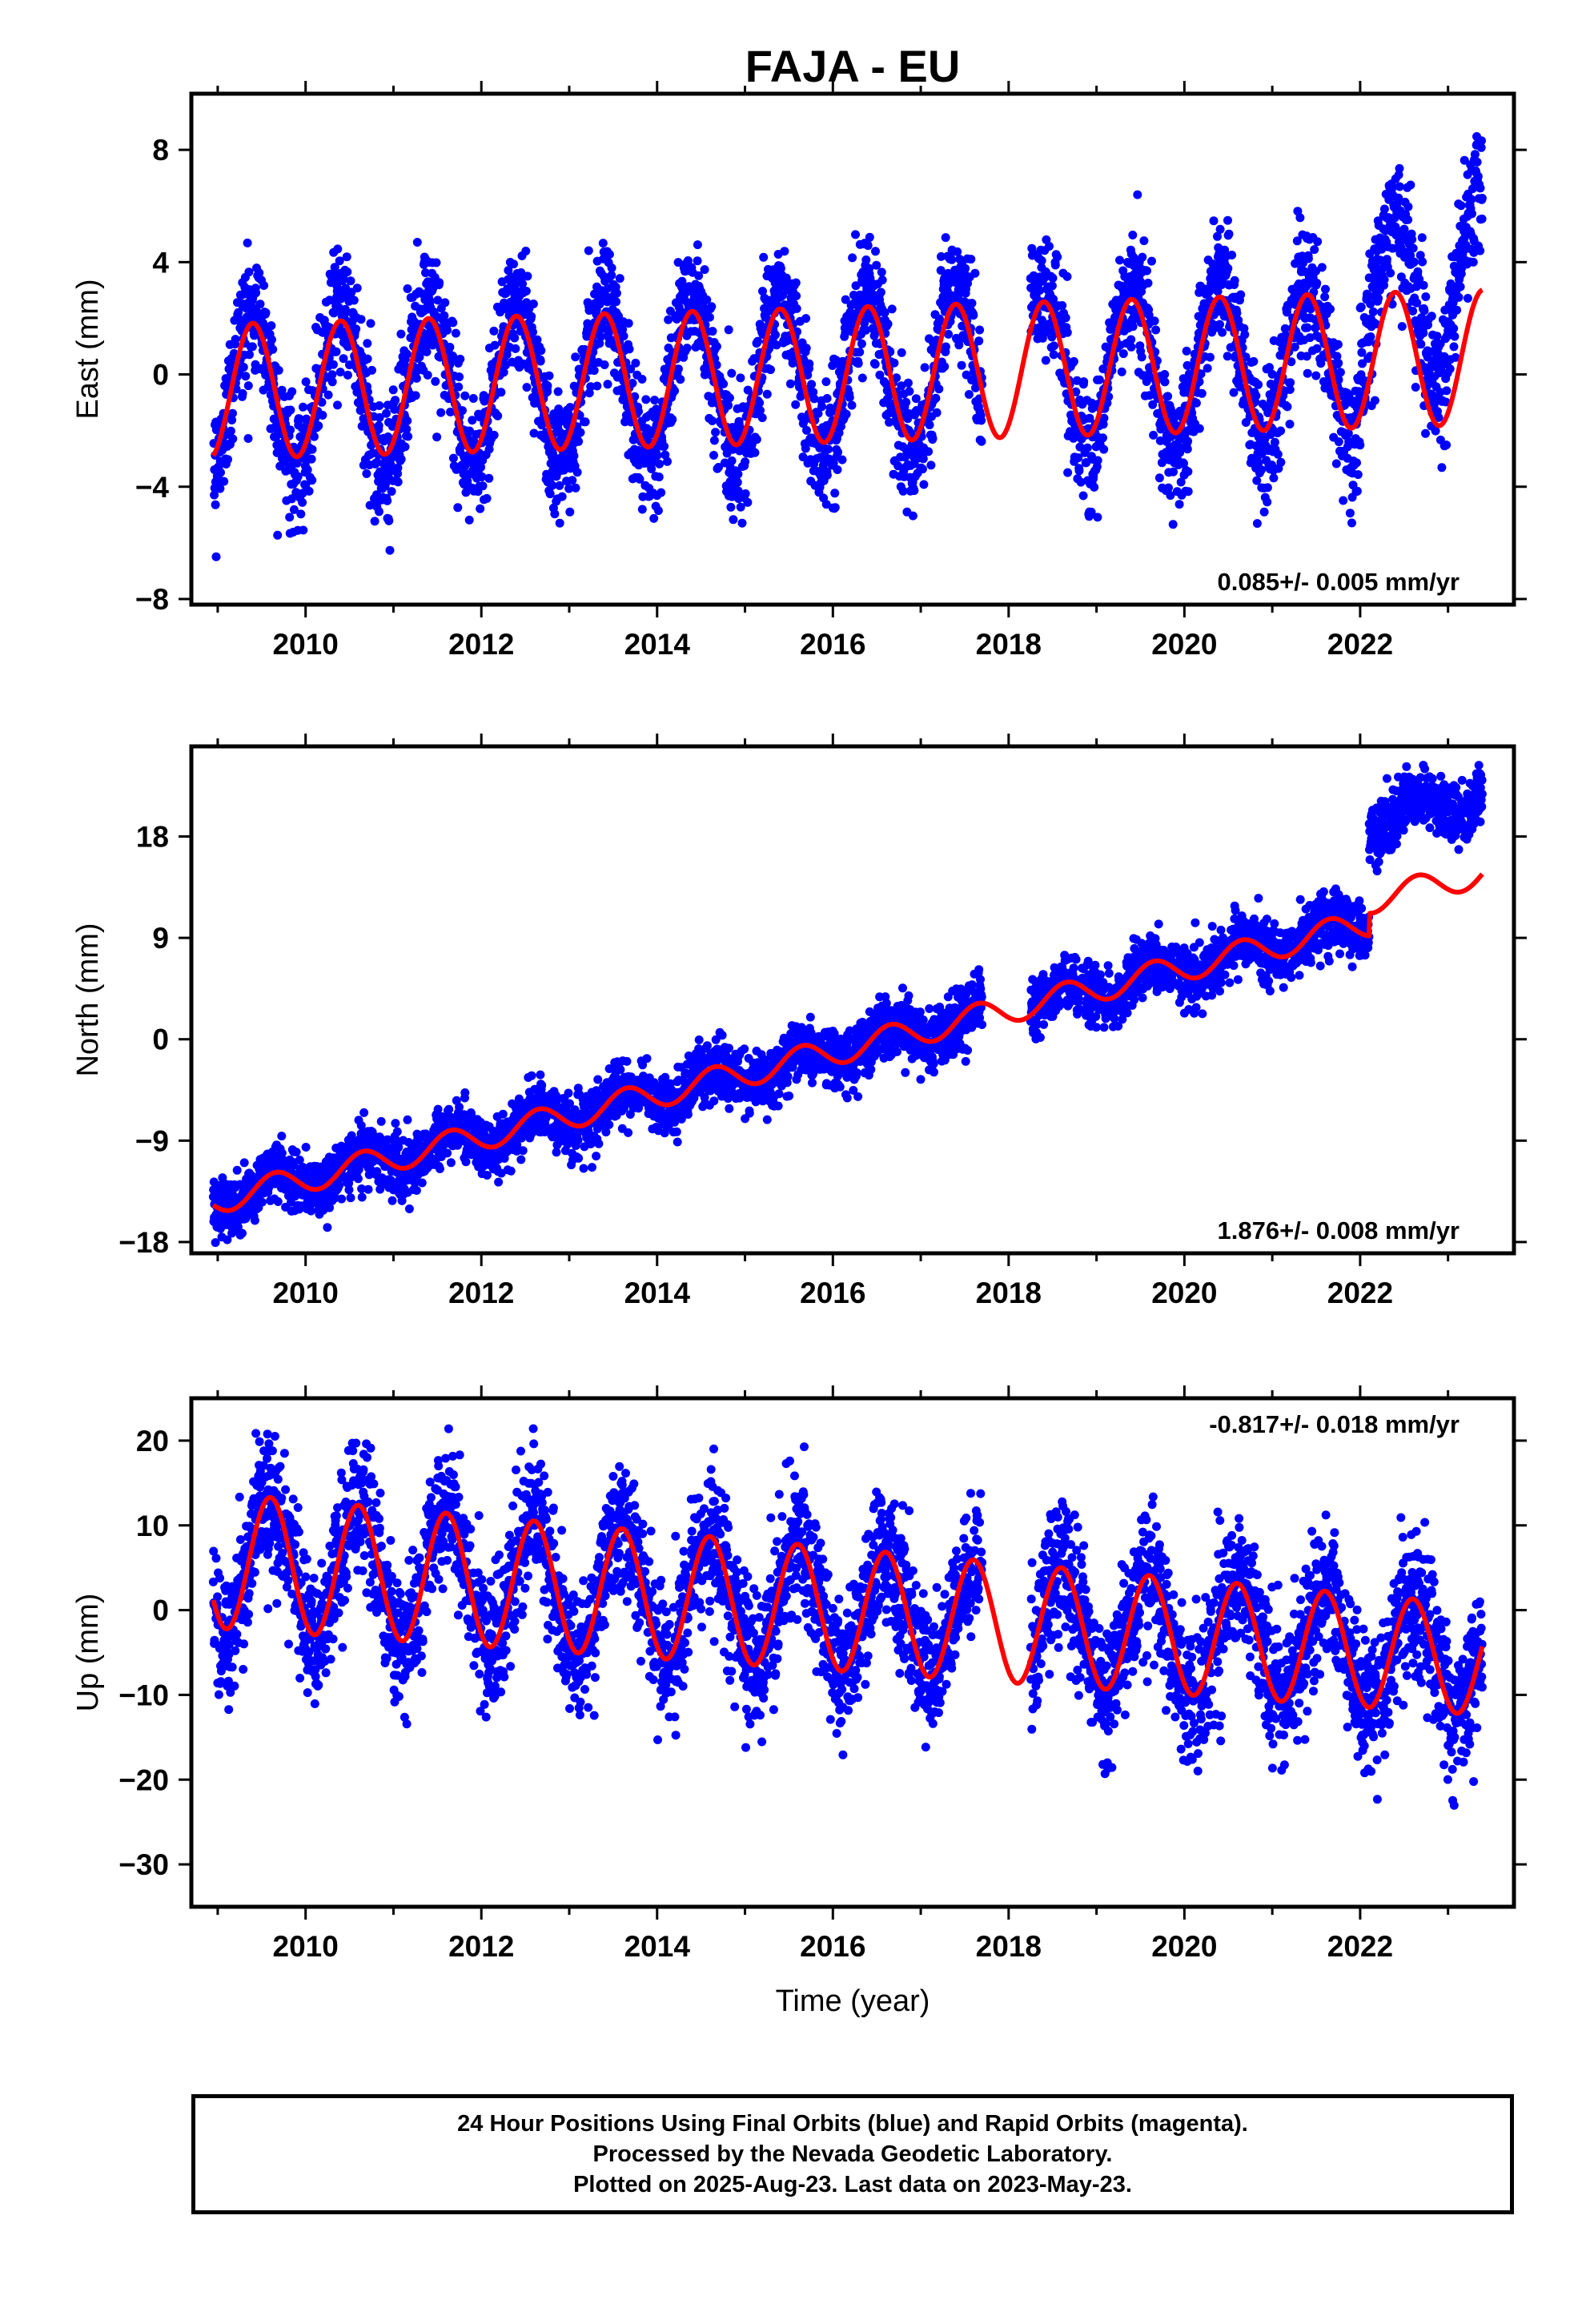 The image size is (1582, 2324). What do you see at coordinates (832, 644) in the screenshot?
I see `x-tick-label: 2016` at bounding box center [832, 644].